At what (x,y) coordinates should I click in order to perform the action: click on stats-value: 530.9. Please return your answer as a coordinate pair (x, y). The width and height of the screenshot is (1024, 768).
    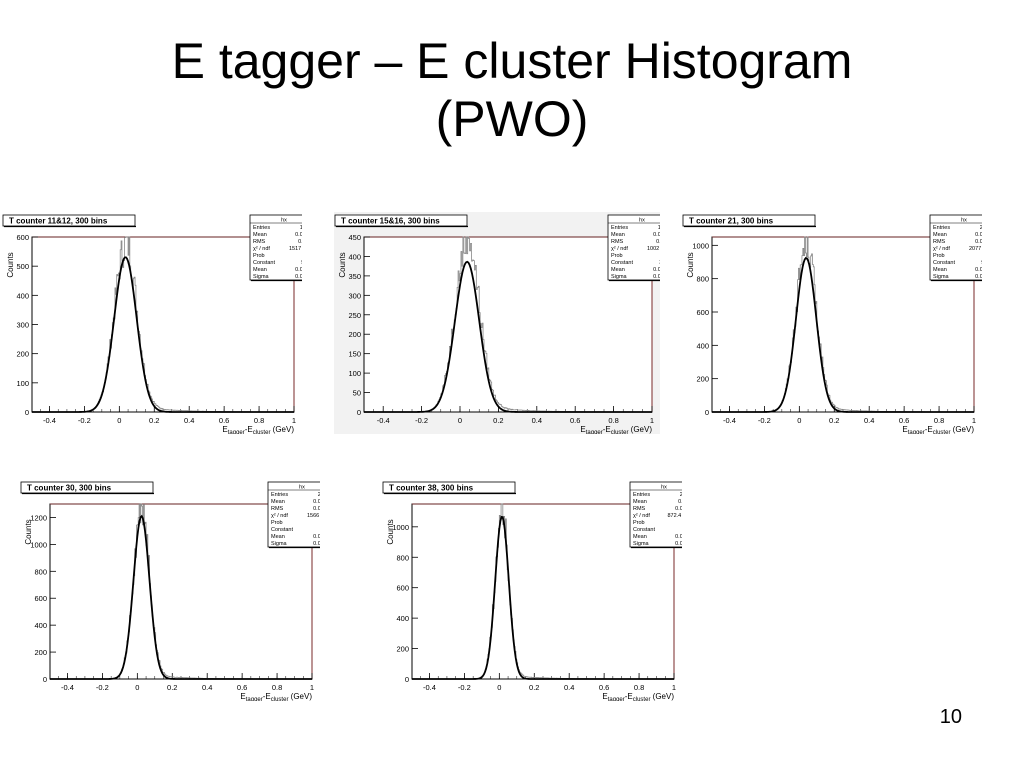
    Looking at the image, I should click on (301, 263).